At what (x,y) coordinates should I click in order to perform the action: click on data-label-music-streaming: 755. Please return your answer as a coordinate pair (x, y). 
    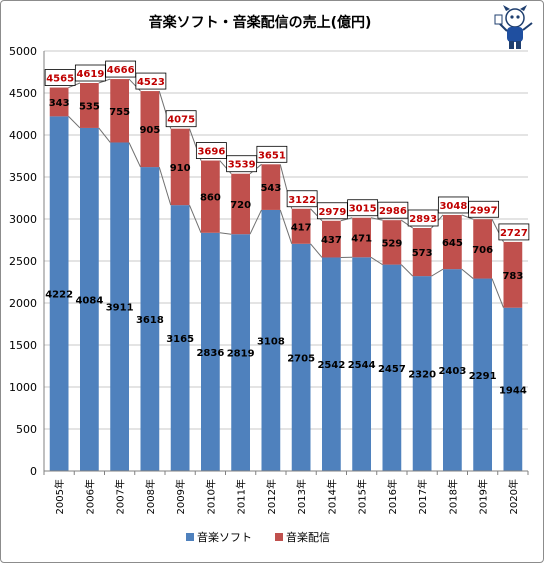
    Looking at the image, I should click on (119, 112).